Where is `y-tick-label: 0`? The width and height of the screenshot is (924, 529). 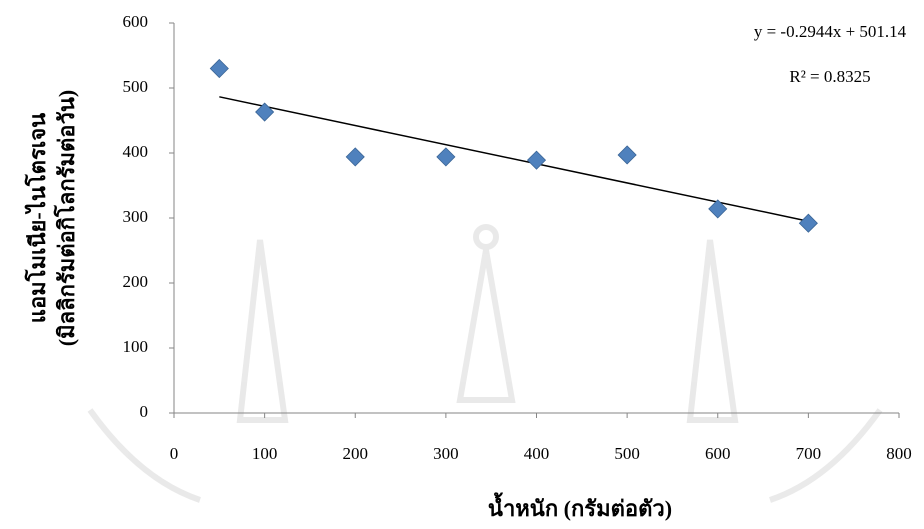
y-tick-label: 0 is located at coordinates (144, 411).